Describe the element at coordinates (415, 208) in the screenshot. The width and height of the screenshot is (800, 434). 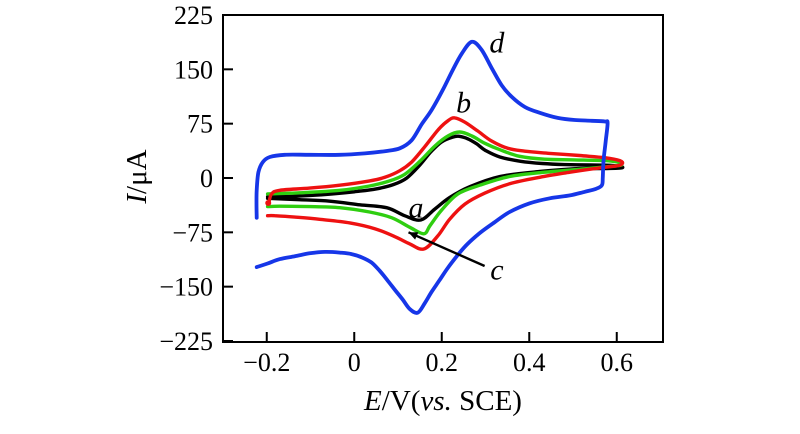
I see `curve-label-a: a` at that location.